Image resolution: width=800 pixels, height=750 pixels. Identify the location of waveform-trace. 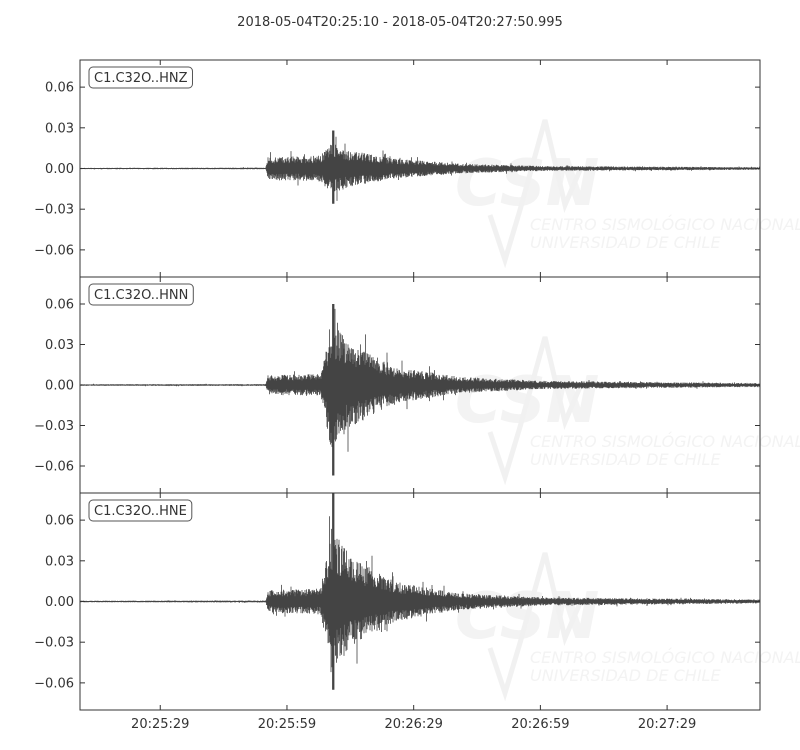
(419, 167).